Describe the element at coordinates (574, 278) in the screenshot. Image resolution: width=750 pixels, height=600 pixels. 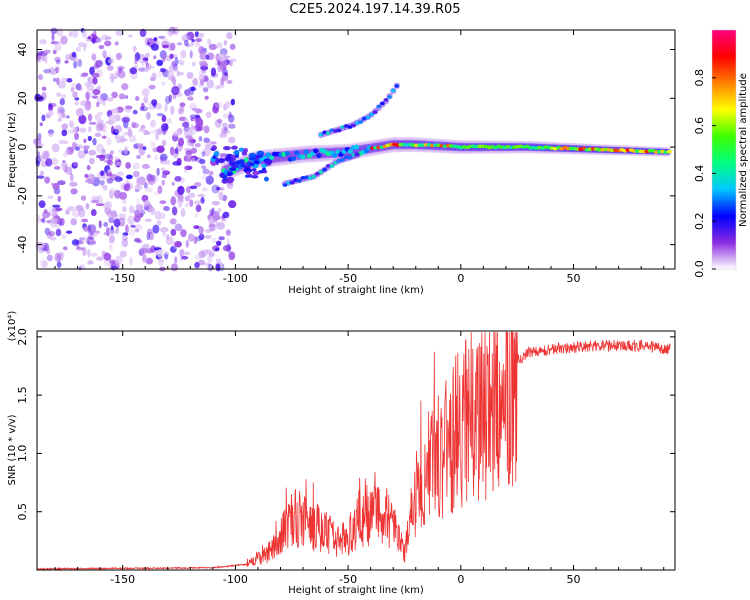
I see `x-tick-label: 50` at that location.